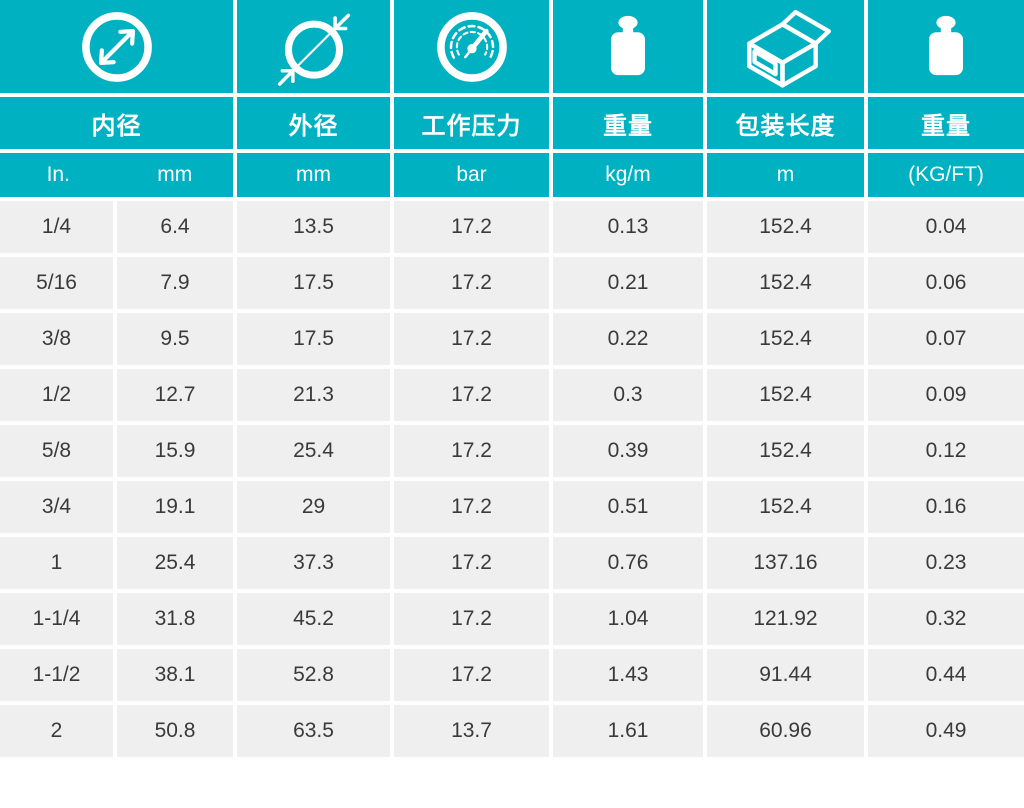 Image resolution: width=1024 pixels, height=808 pixels. What do you see at coordinates (946, 731) in the screenshot?
I see `table-cell: 0.49` at bounding box center [946, 731].